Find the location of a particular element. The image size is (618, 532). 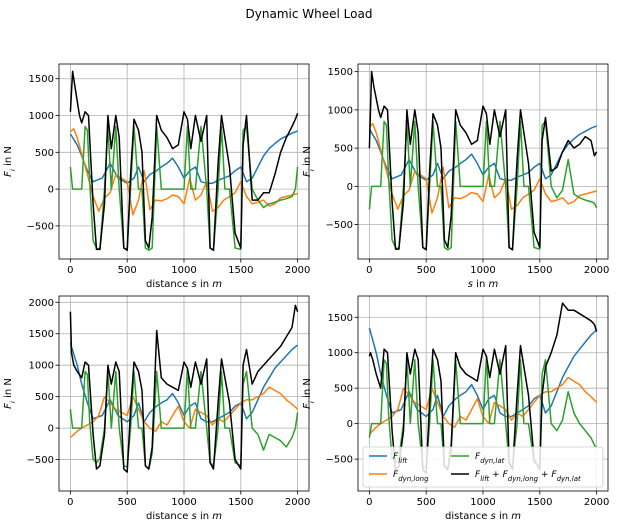

series-line-lat is located at coordinates (184, 418).